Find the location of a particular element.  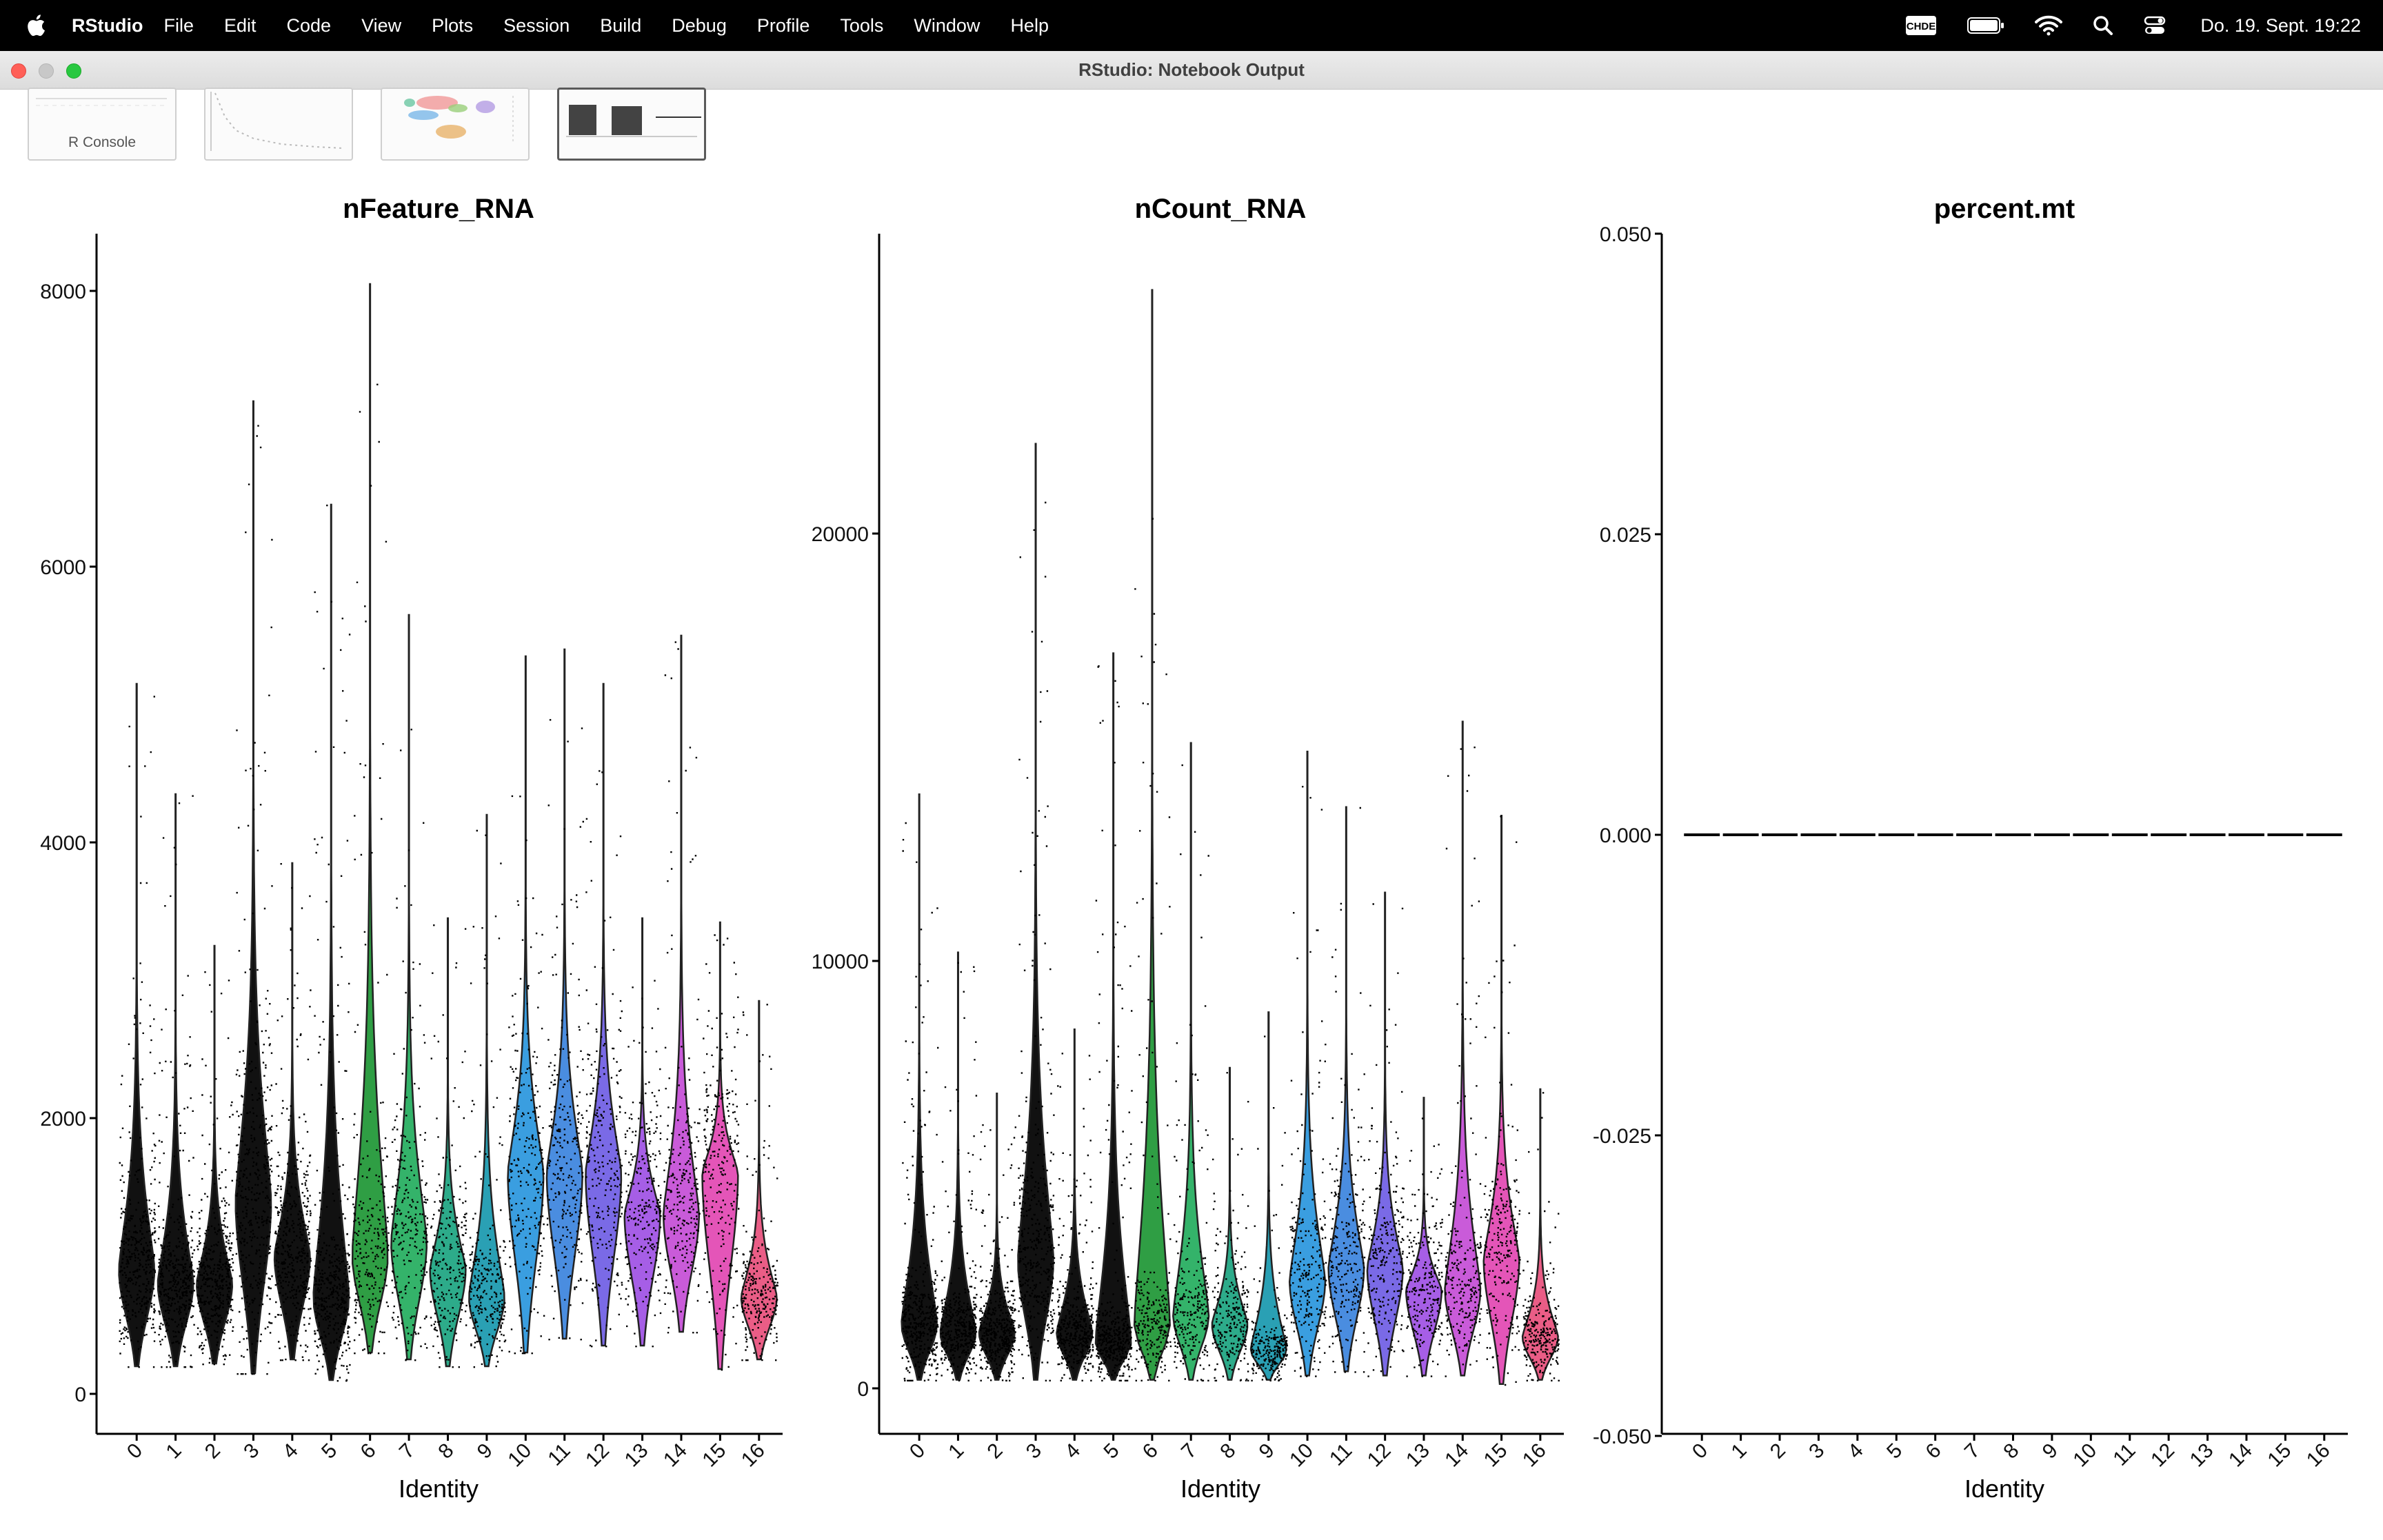

menu-view: View is located at coordinates (381, 25).